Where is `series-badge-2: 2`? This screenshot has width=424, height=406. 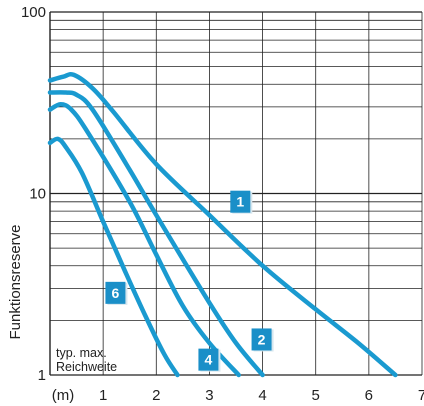 series-badge-2: 2 is located at coordinates (262, 340).